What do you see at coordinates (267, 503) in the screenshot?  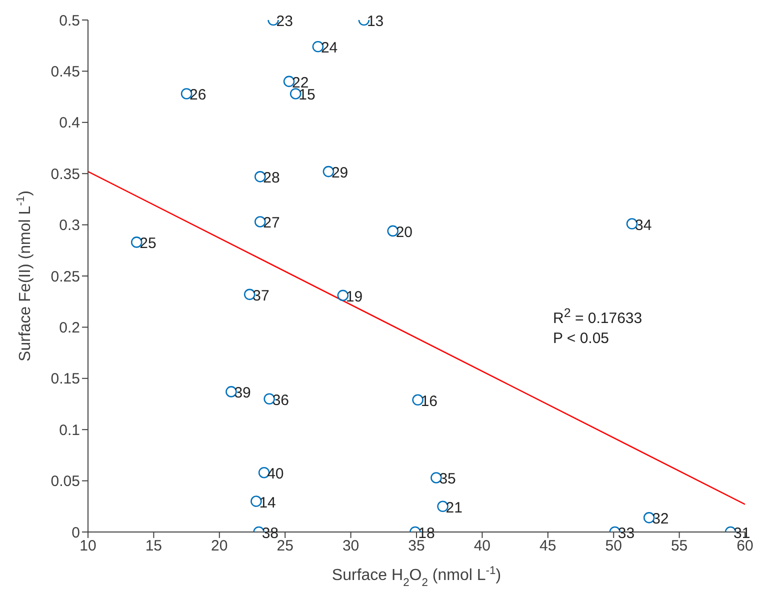 I see `annotation: 14` at bounding box center [267, 503].